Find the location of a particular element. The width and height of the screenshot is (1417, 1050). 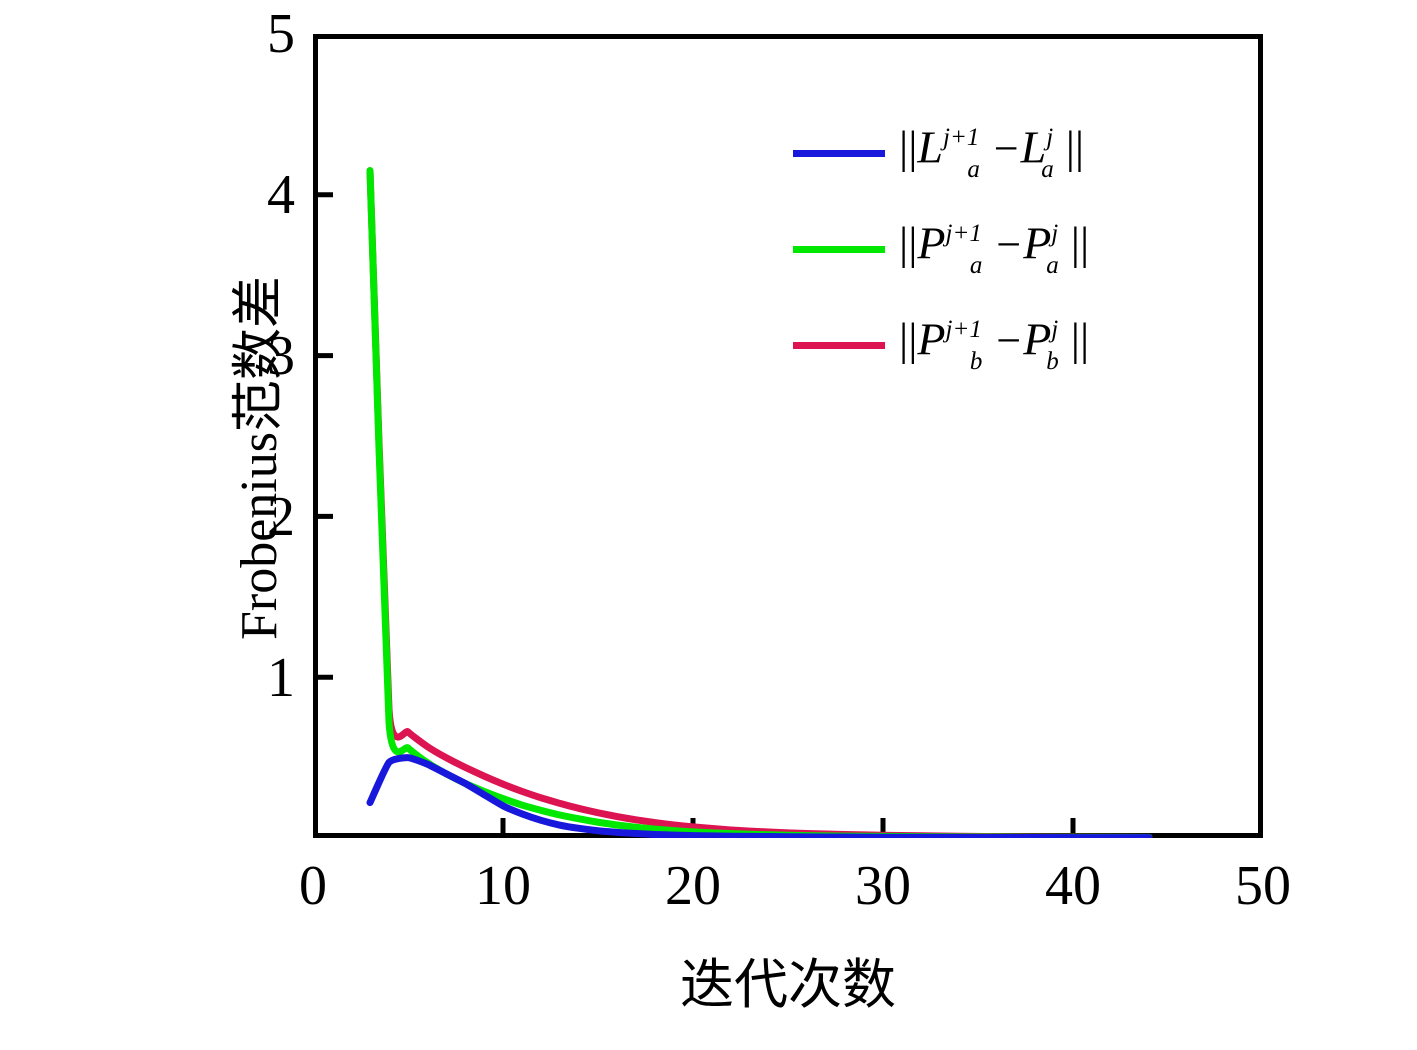

legend-var-pb-2: P is located at coordinates (1037, 339).